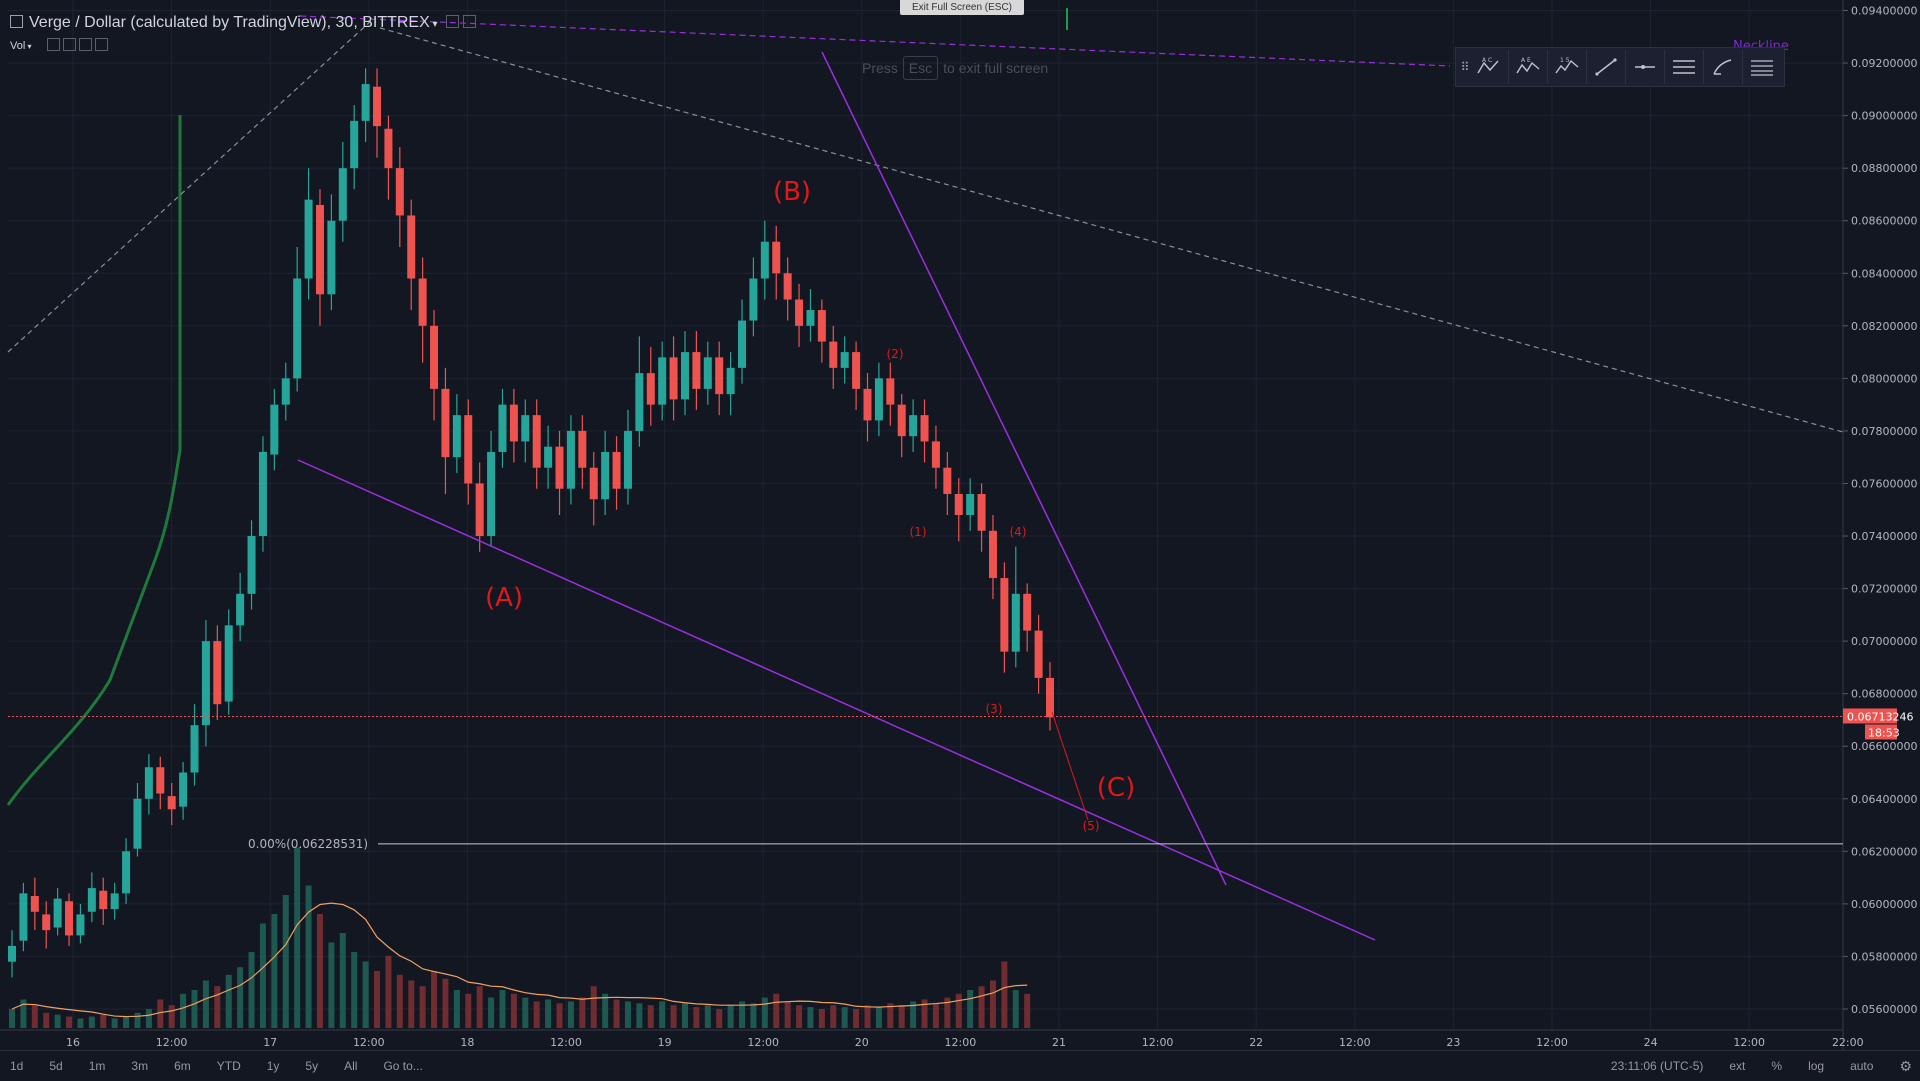 The image size is (1920, 1081). What do you see at coordinates (351, 1066) in the screenshot?
I see `range-all: All` at bounding box center [351, 1066].